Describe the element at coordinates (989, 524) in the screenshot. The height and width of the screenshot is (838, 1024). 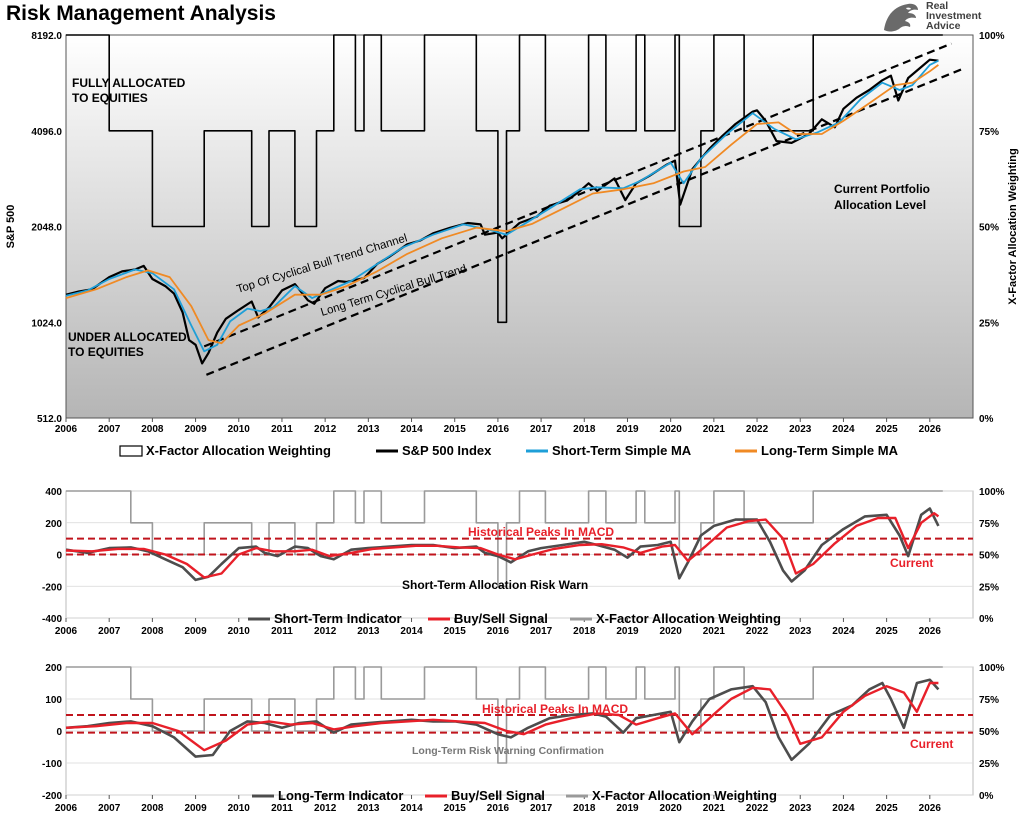
I see `y2-tick-label: 75%` at that location.